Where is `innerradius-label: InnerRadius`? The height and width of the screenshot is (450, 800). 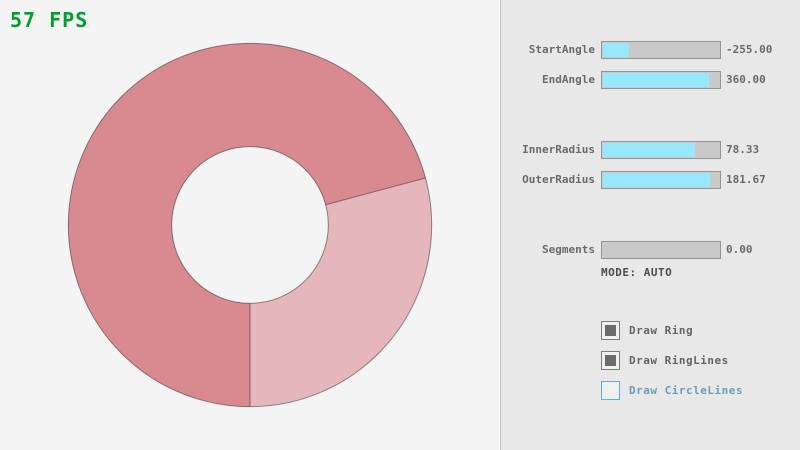
innerradius-label: InnerRadius is located at coordinates (558, 149).